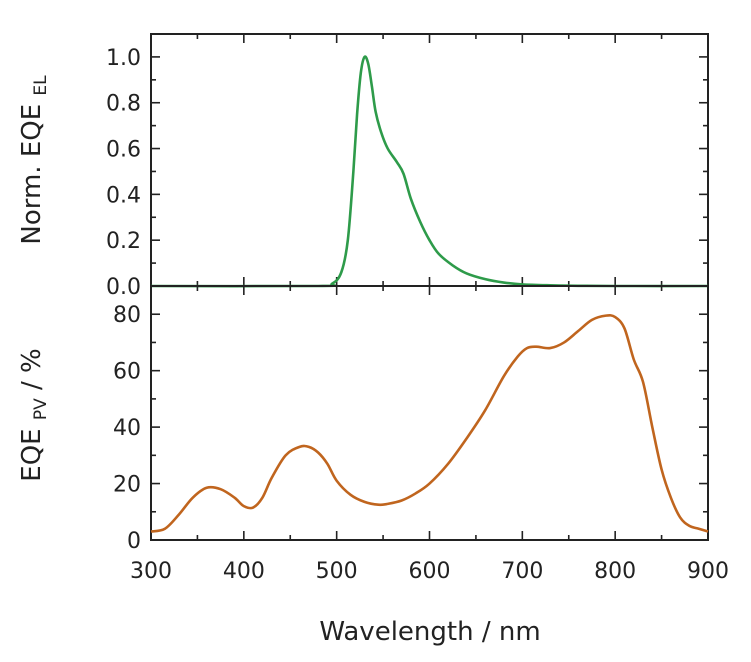 The width and height of the screenshot is (751, 662). What do you see at coordinates (123, 150) in the screenshot?
I see `top-y-tick-label: 0.6` at bounding box center [123, 150].